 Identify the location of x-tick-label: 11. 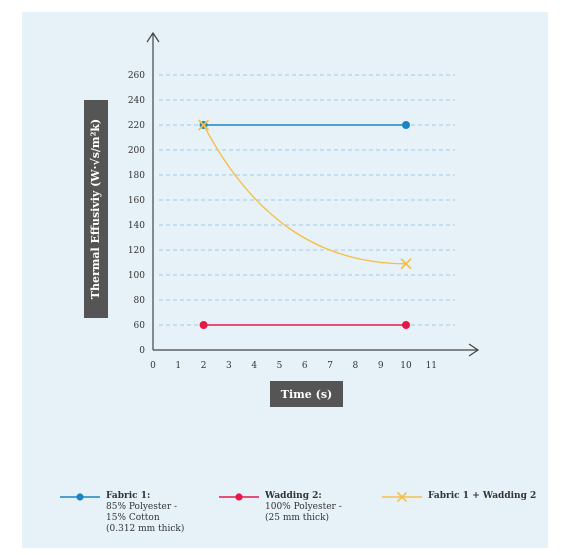
(431, 366).